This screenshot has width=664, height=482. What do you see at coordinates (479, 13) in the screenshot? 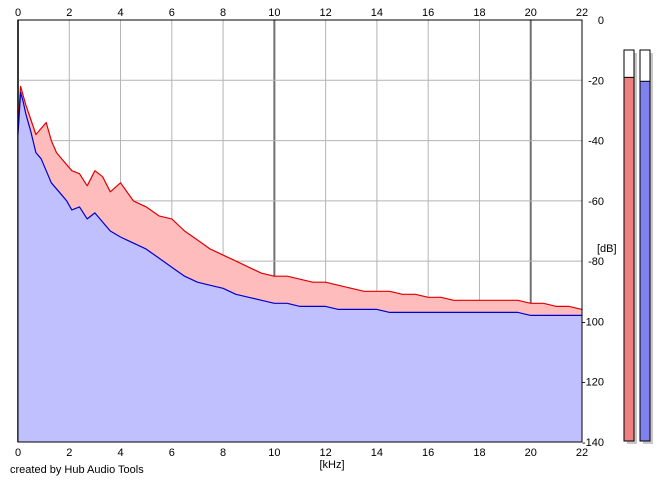
I see `x-tick-label-top: 18` at bounding box center [479, 13].